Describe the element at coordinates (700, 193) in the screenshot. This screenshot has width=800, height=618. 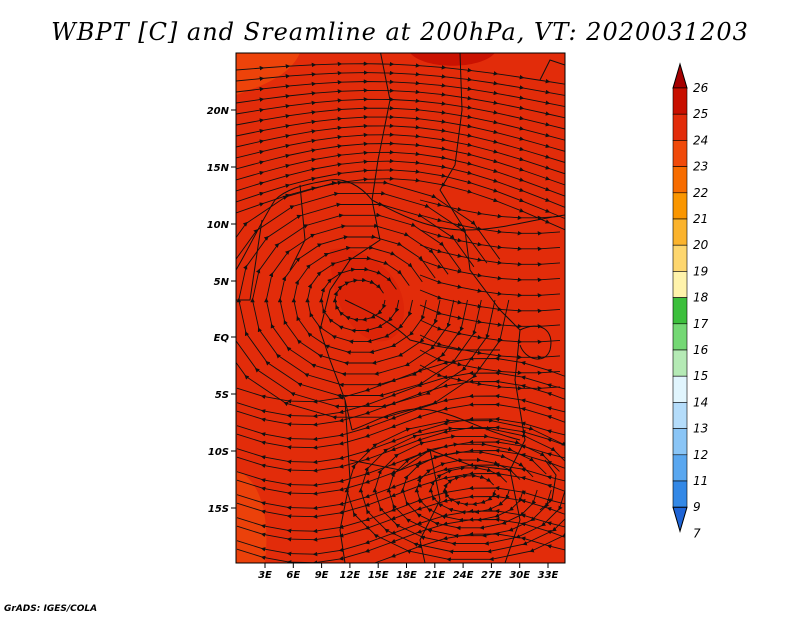
I see `colorbar-label: 22` at that location.